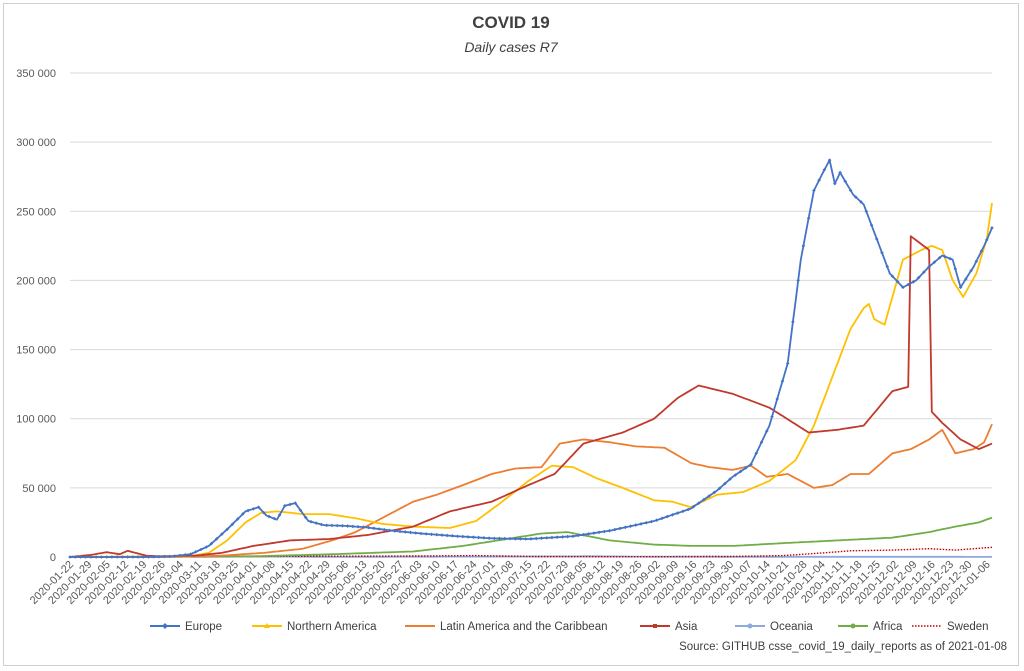 Image resolution: width=1024 pixels, height=671 pixels. I want to click on legend-label: Northern America, so click(332, 627).